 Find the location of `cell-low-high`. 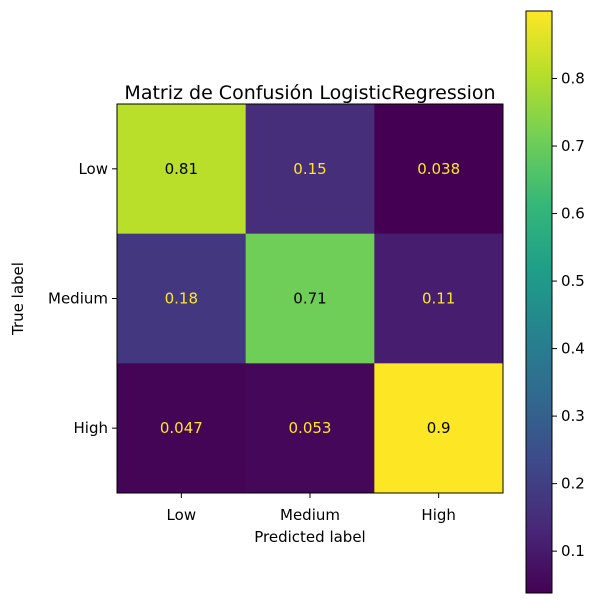

cell-low-high is located at coordinates (439, 169).